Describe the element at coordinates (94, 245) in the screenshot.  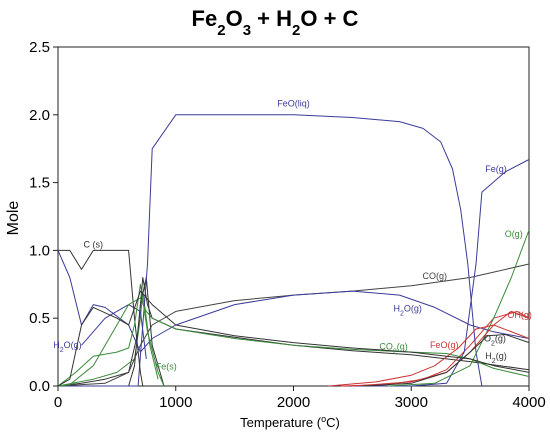
I see `series-label: C (s)` at that location.